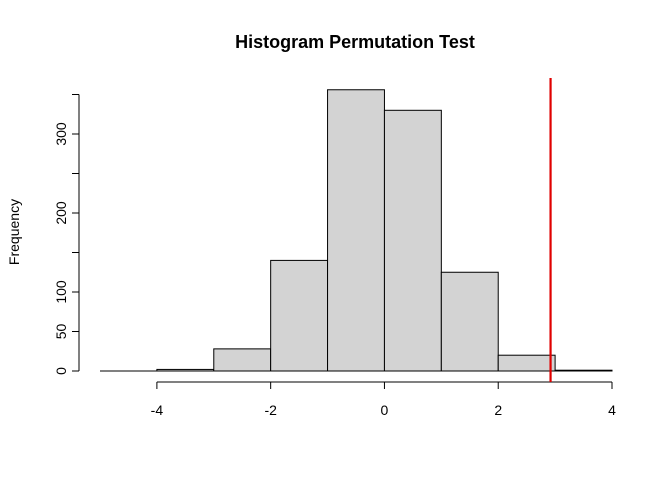  Describe the element at coordinates (61, 134) in the screenshot. I see `y-tick-label: 300` at that location.